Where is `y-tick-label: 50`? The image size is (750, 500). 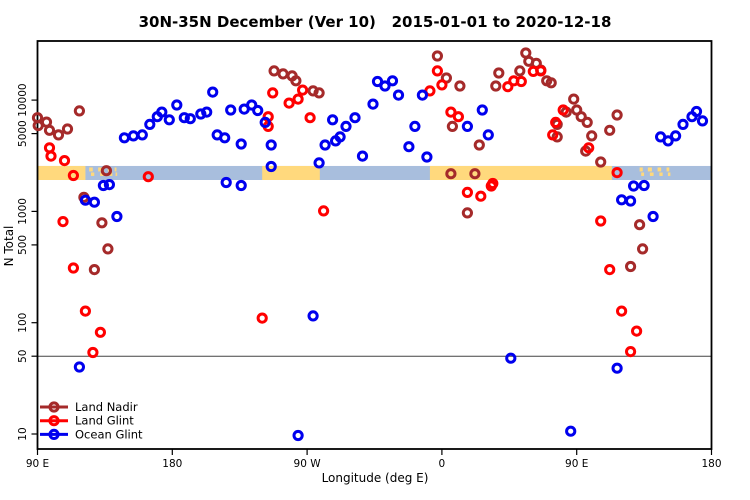 y-tick-label: 50 is located at coordinates (23, 356).